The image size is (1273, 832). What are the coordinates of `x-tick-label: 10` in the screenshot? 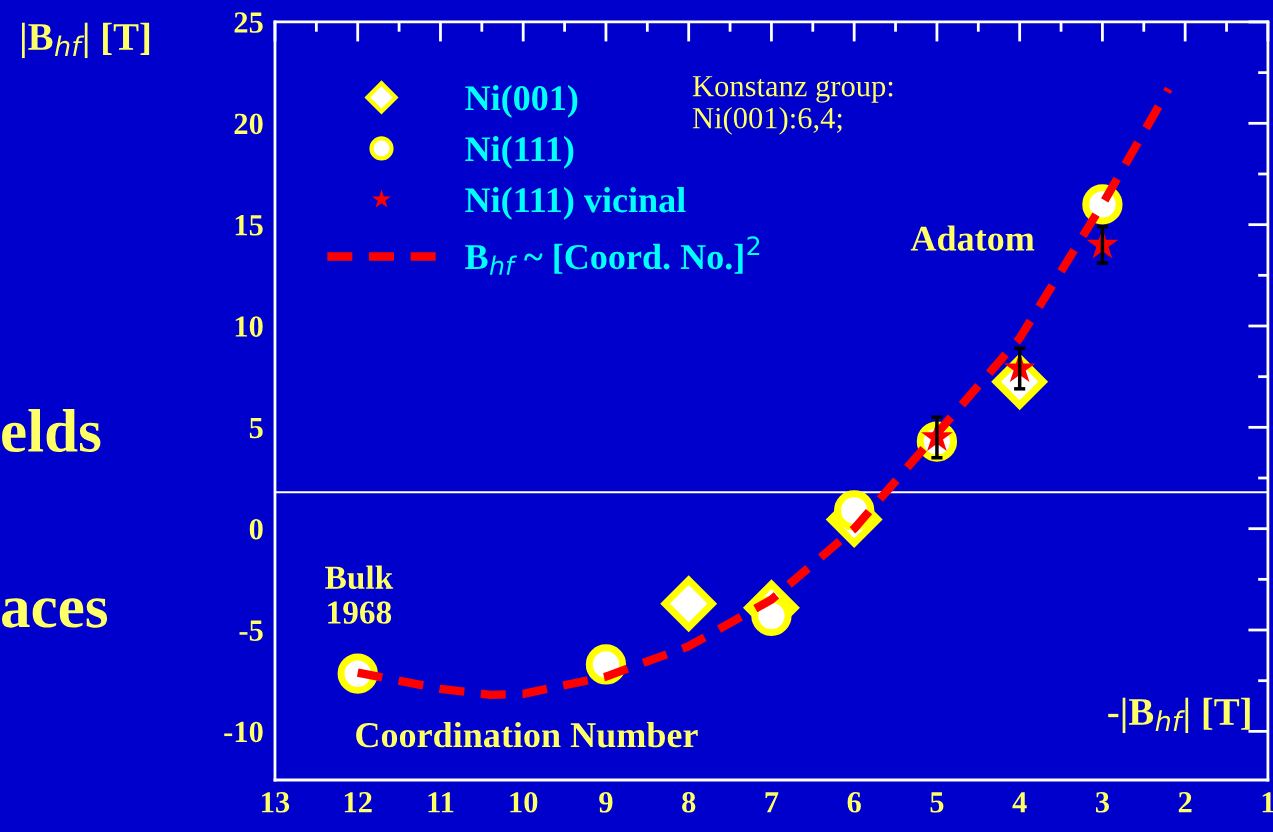 It's located at (524, 802).